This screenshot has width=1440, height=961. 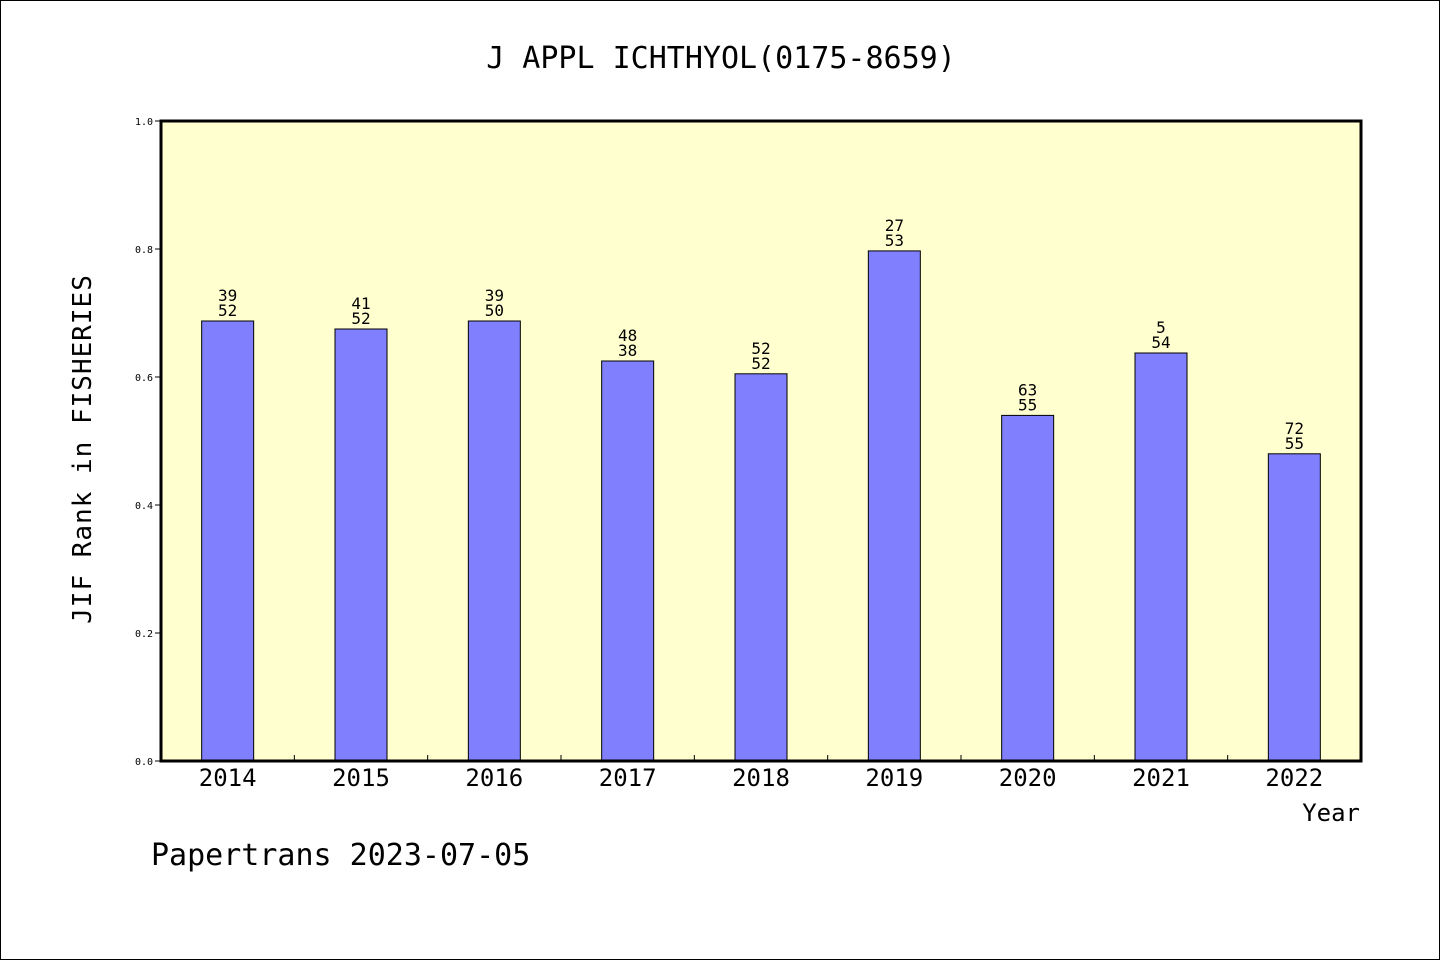 What do you see at coordinates (144, 506) in the screenshot?
I see `y-tick-label-0.4: 0.4` at bounding box center [144, 506].